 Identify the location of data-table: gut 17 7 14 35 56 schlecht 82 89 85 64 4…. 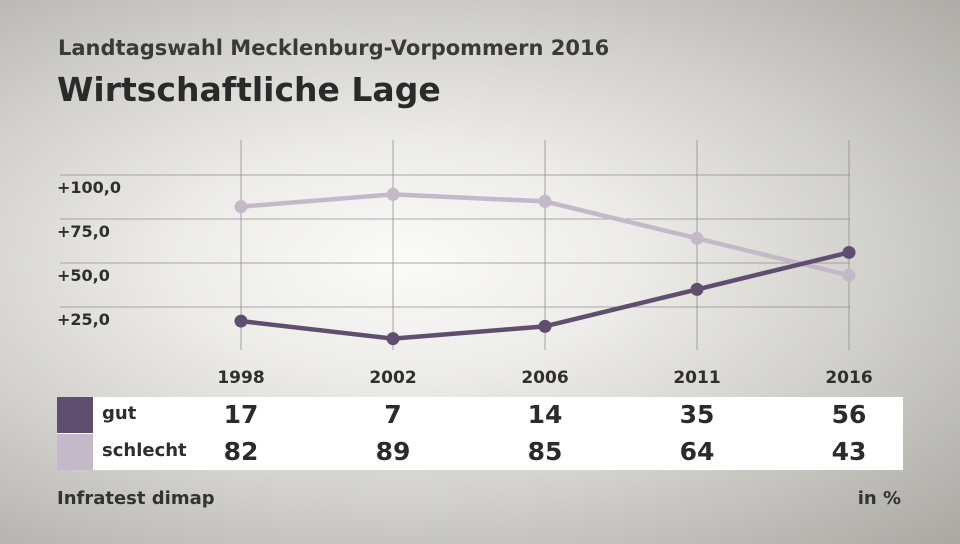
(480, 433).